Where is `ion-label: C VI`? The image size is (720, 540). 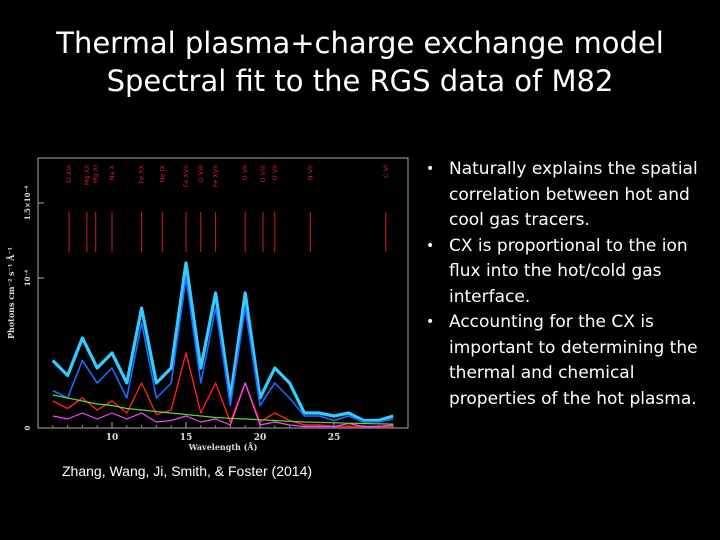
ion-label: C VI is located at coordinates (386, 171).